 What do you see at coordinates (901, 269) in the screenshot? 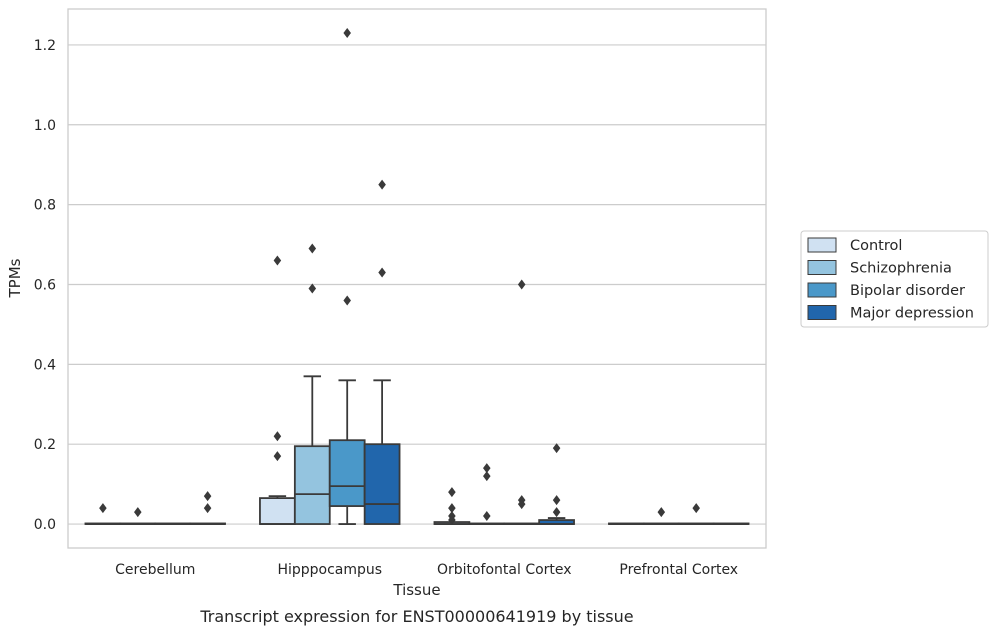
I see `legend-label: Schizophrenia` at bounding box center [901, 269].